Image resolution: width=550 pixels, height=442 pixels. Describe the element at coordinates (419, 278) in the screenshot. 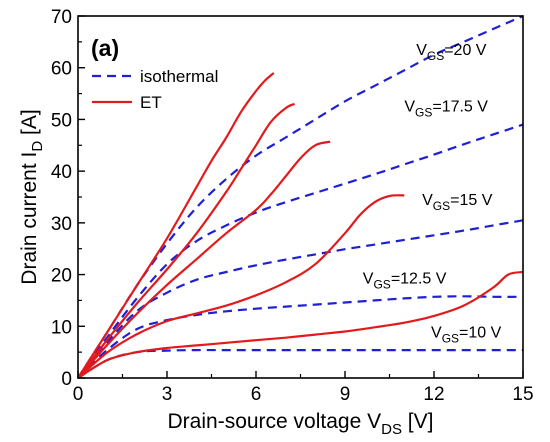

I see `vgs-annotation-value: =12.5 V` at that location.